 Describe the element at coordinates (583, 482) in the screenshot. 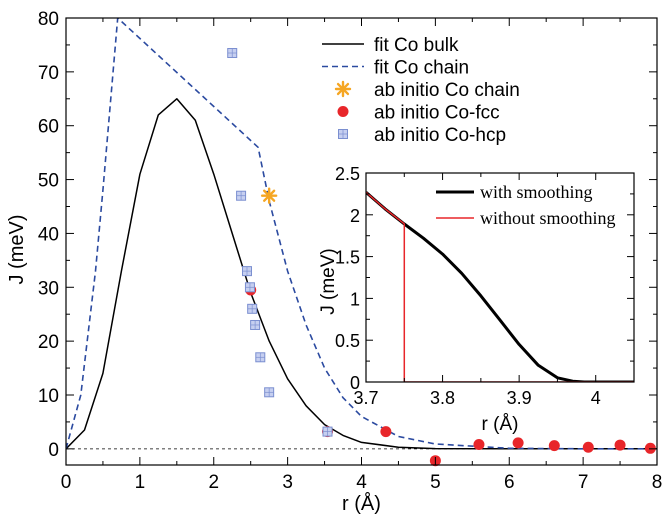

I see `x-tick-label-7: 7` at that location.